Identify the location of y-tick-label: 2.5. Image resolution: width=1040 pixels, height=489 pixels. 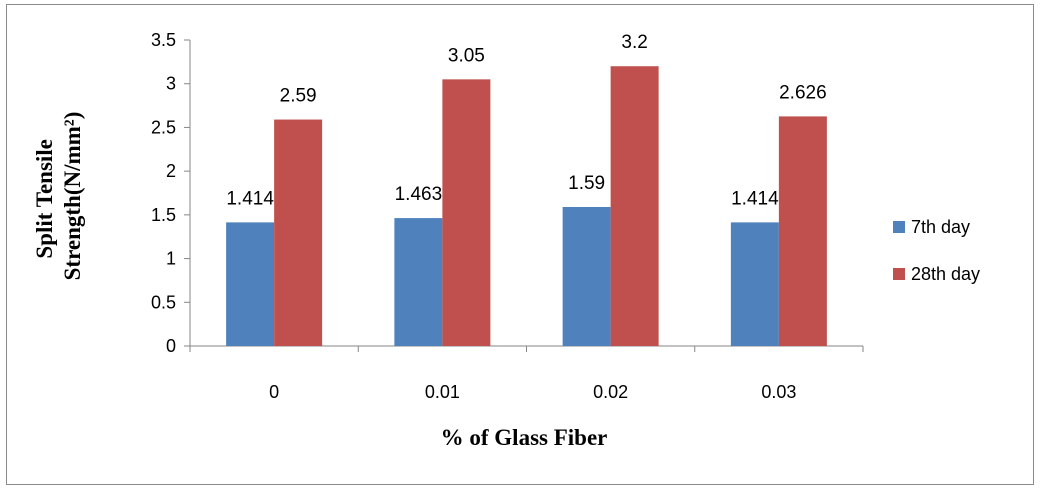
(163, 127).